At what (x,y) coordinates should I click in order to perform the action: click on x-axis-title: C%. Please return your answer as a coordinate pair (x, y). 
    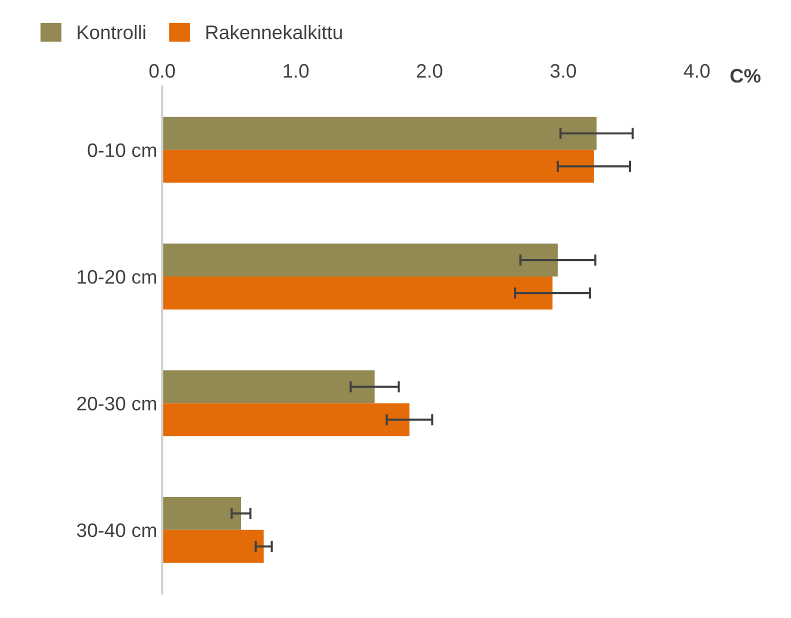
    Looking at the image, I should click on (745, 75).